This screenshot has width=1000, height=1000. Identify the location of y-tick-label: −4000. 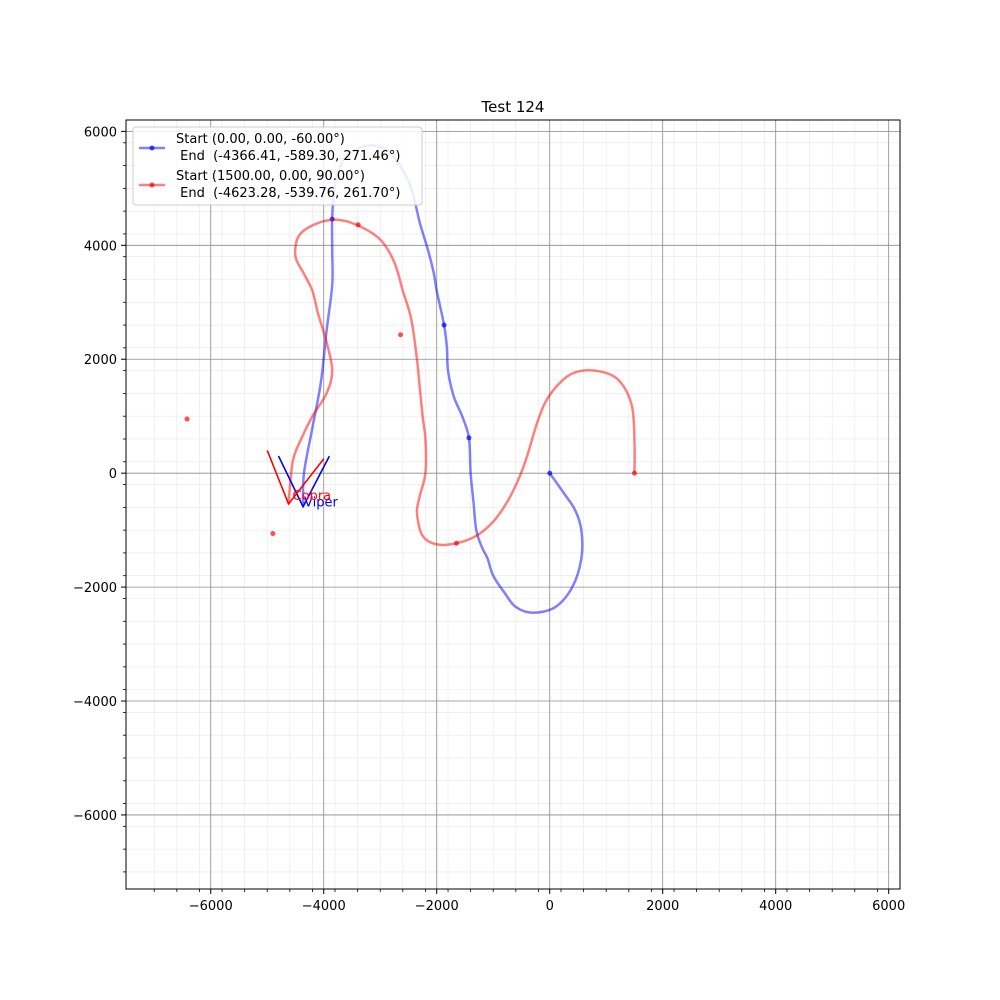
(95, 702).